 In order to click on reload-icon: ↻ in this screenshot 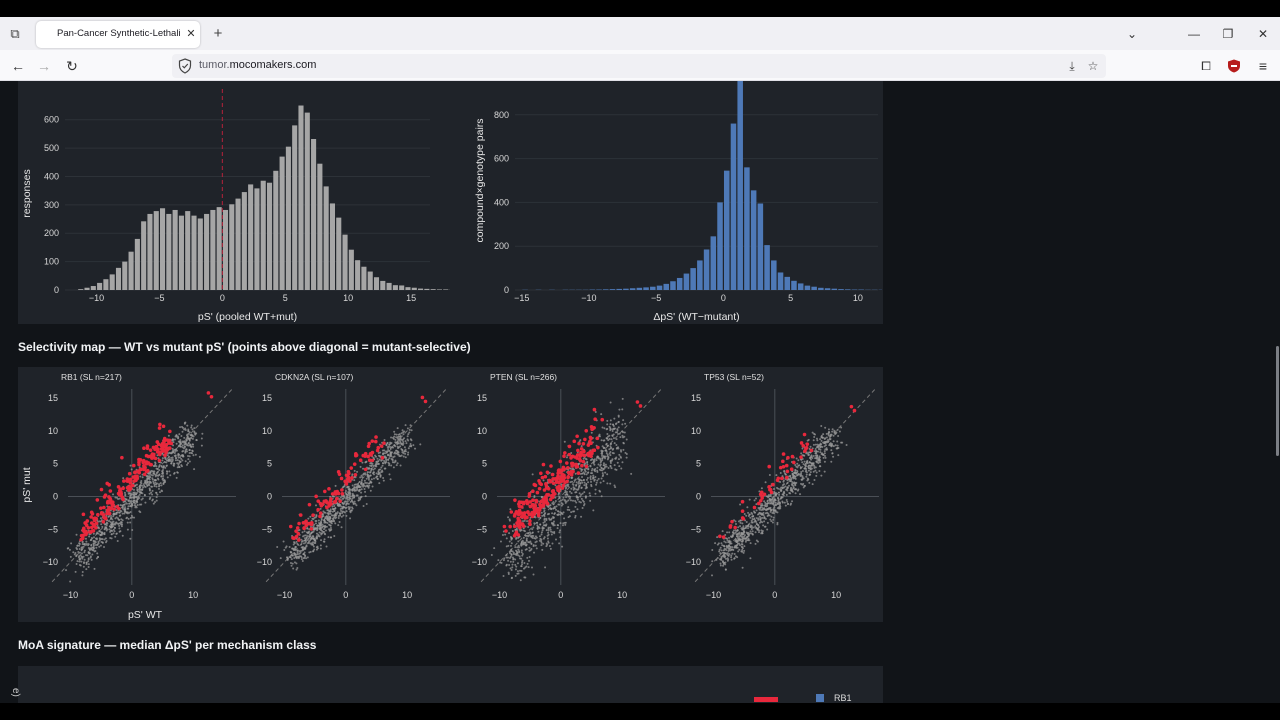, I will do `click(72, 66)`.